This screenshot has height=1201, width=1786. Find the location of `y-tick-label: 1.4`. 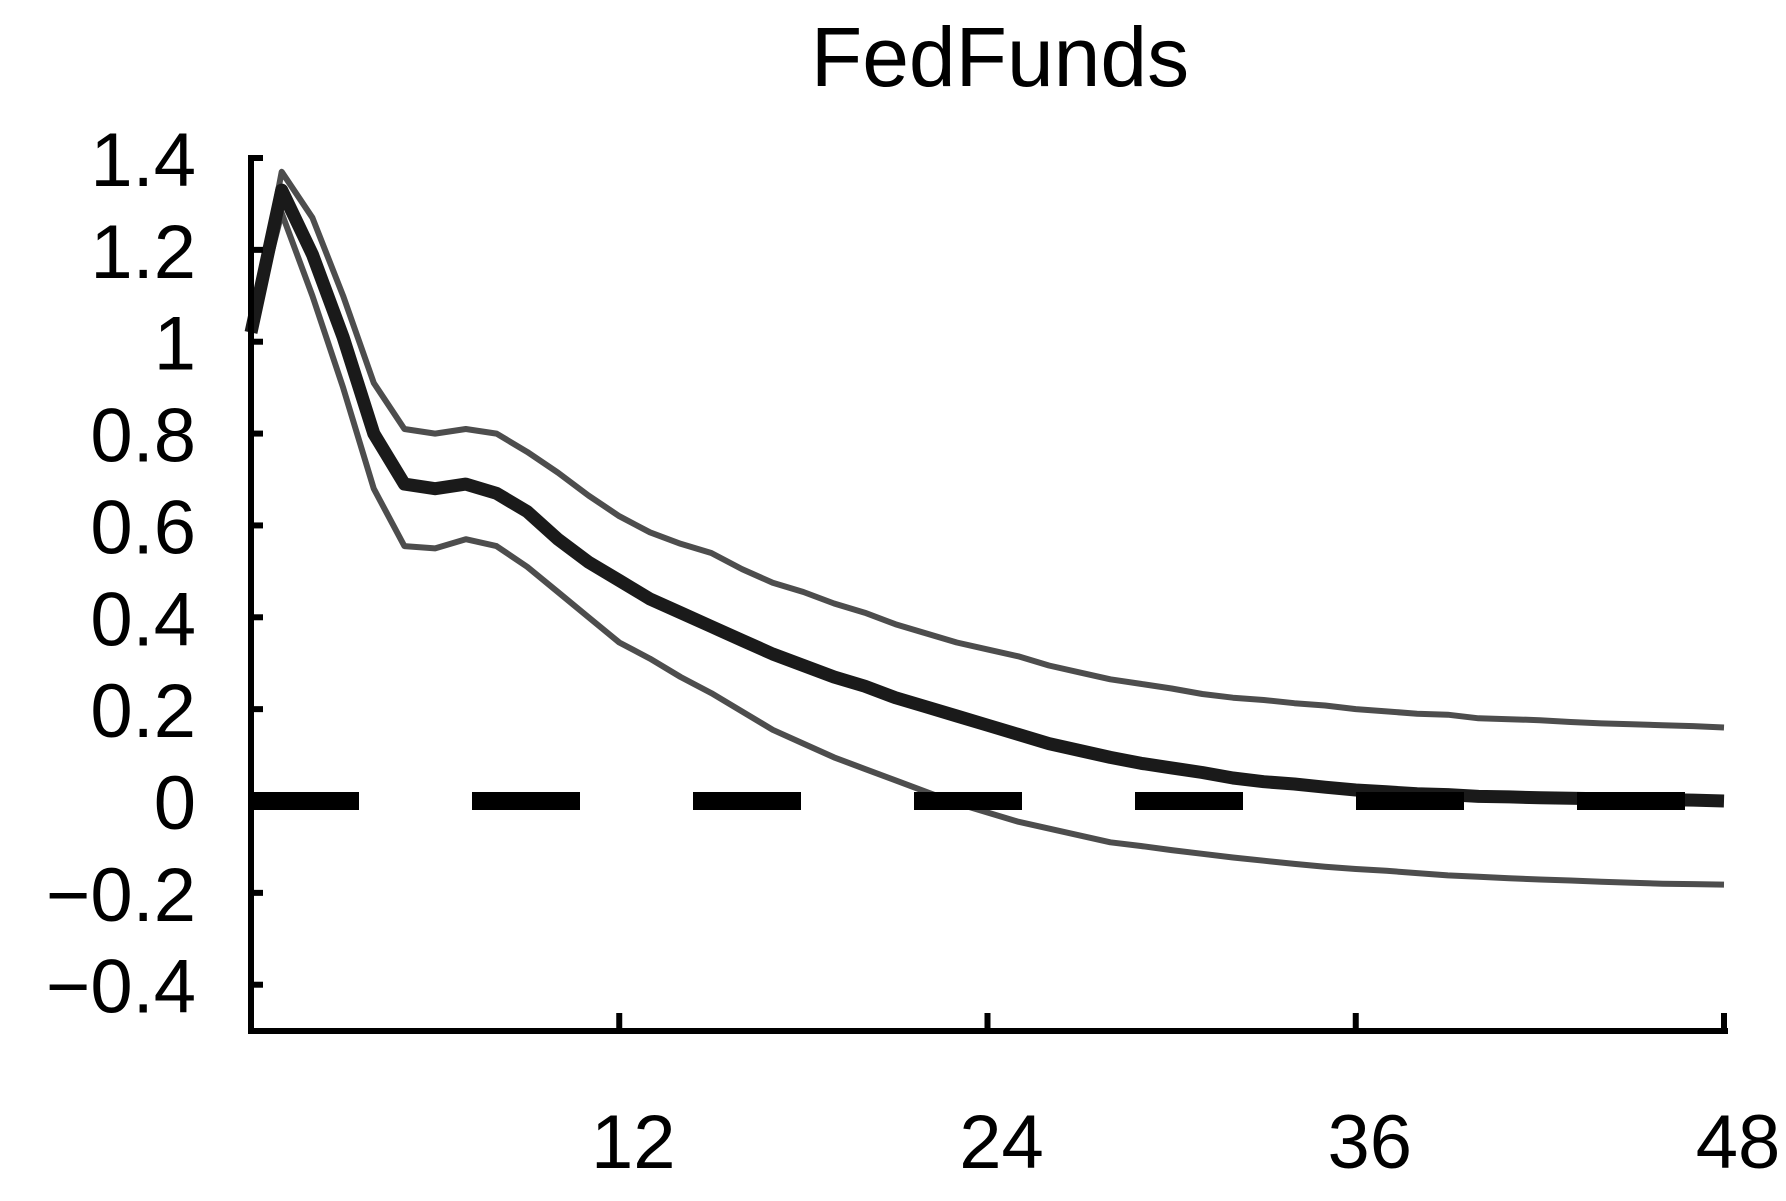

y-tick-label: 1.4 is located at coordinates (143, 160).